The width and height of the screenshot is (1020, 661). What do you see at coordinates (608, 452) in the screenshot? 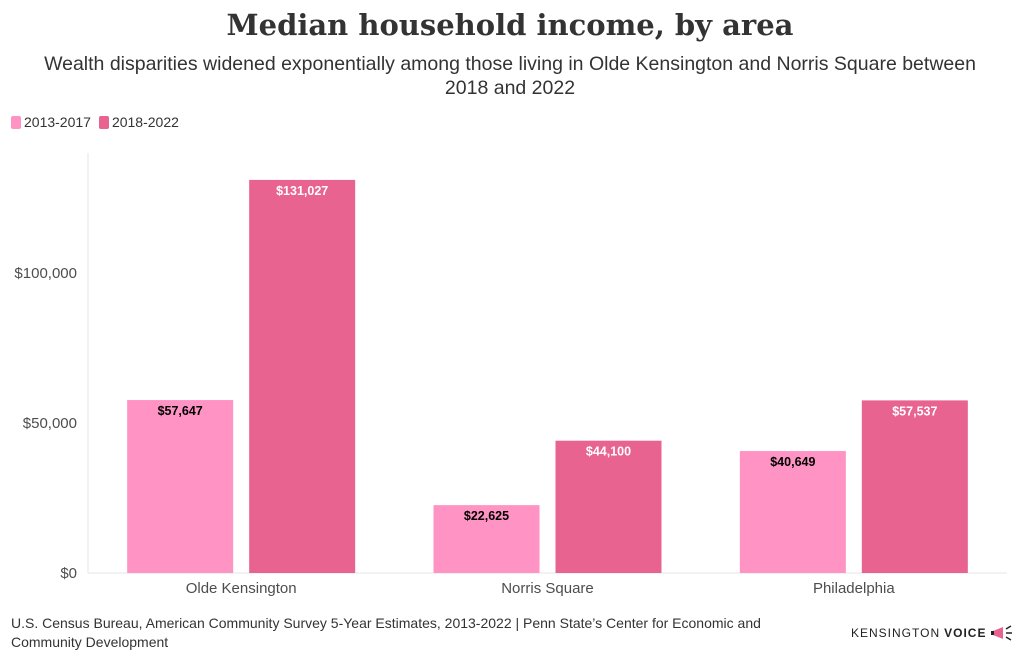
I see `data-label: $44,100` at bounding box center [608, 452].